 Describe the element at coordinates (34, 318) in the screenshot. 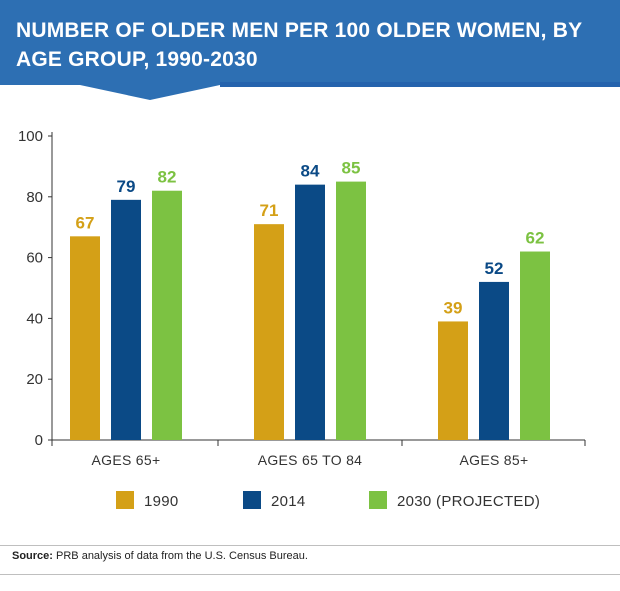

I see `y-tick-label: 40` at that location.